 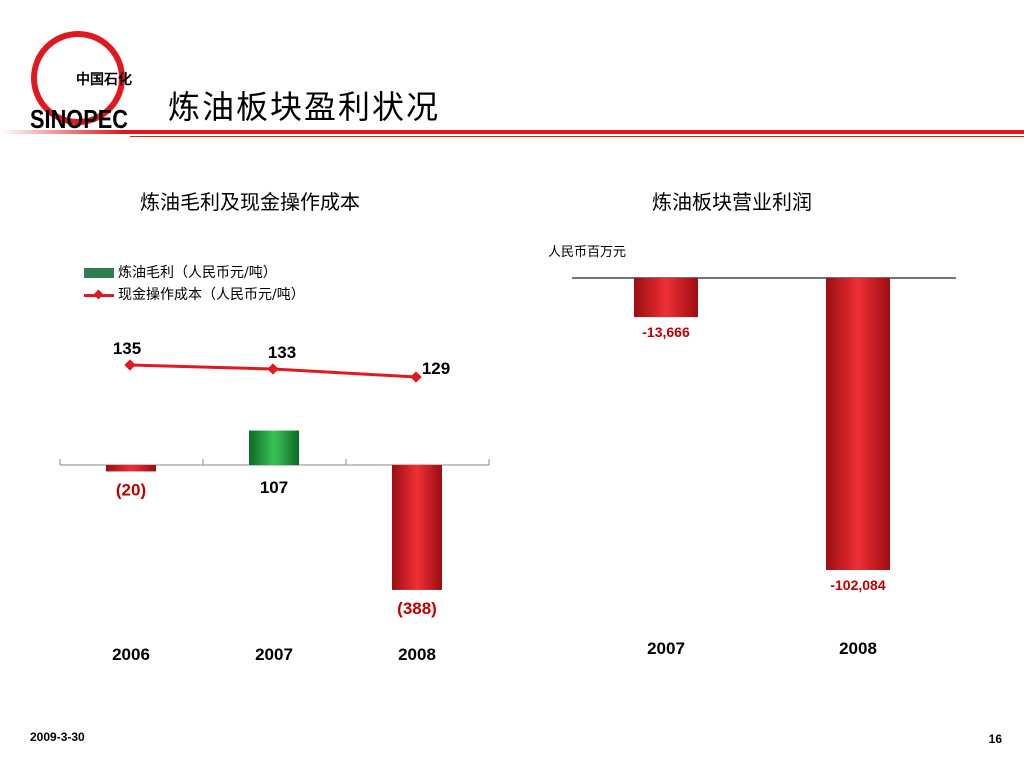 I want to click on page-number: 16, so click(x=995, y=739).